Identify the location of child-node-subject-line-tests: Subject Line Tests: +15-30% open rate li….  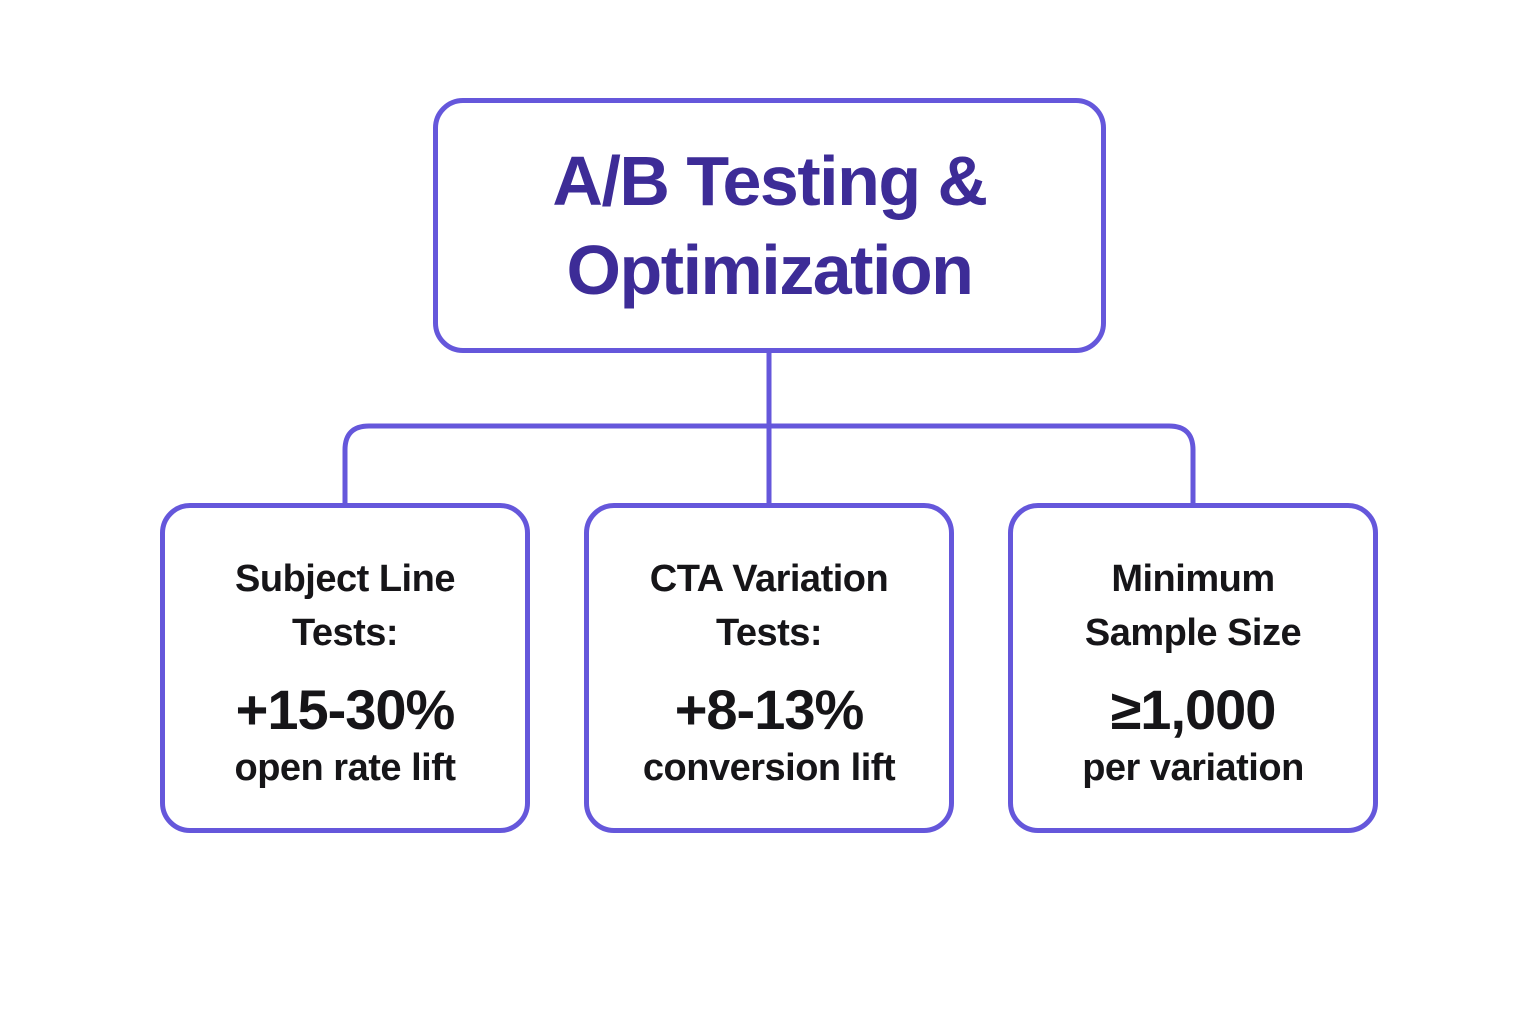
(345, 668).